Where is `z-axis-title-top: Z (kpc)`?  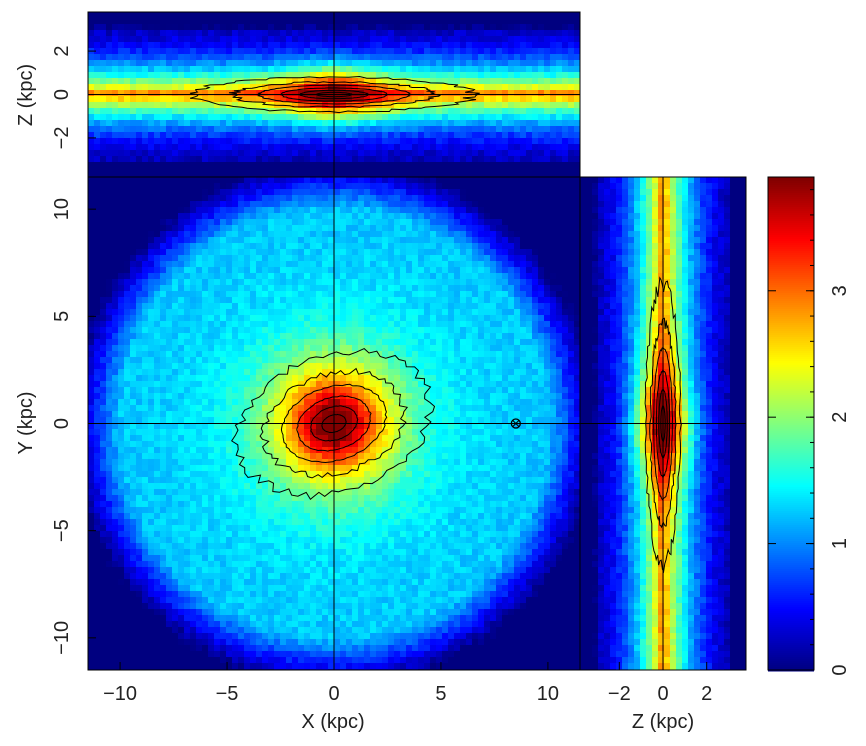
z-axis-title-top: Z (kpc) is located at coordinates (26, 95).